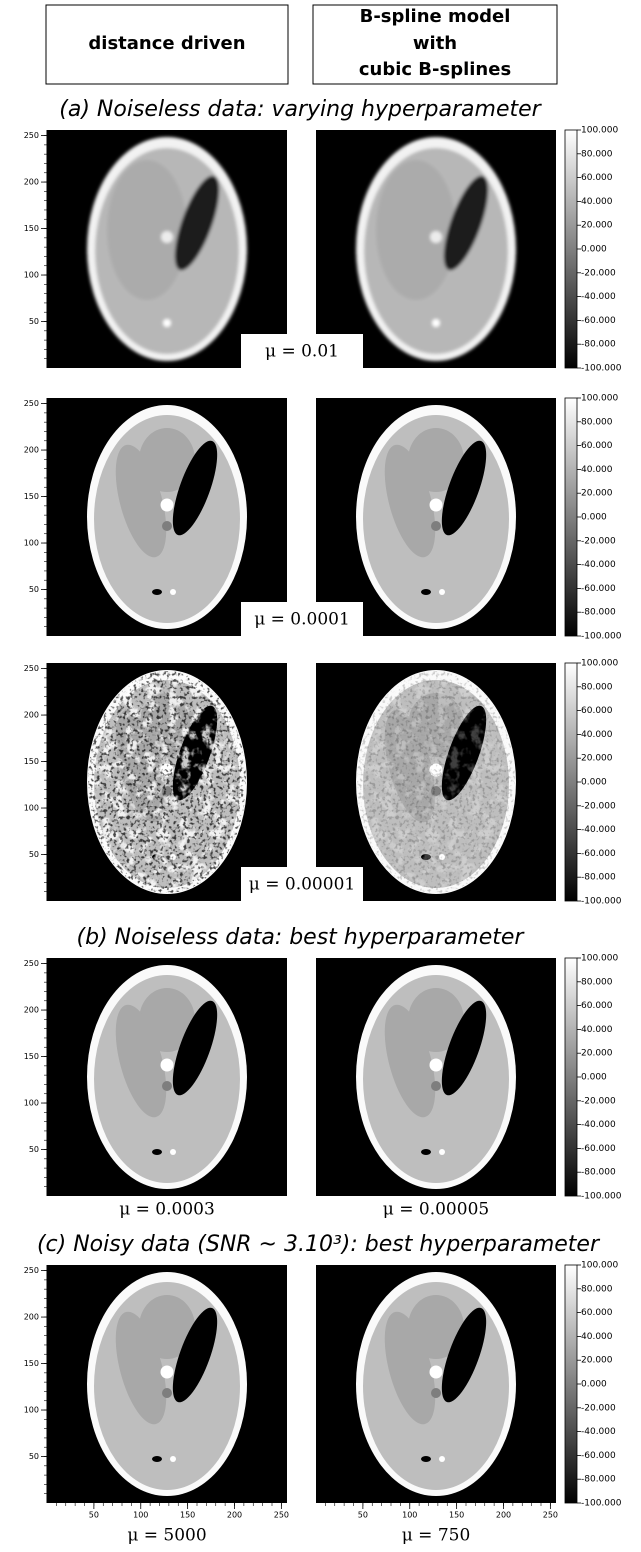 The width and height of the screenshot is (641, 1552). What do you see at coordinates (281, 1515) in the screenshot?
I see `x-tick-label: 250` at bounding box center [281, 1515].